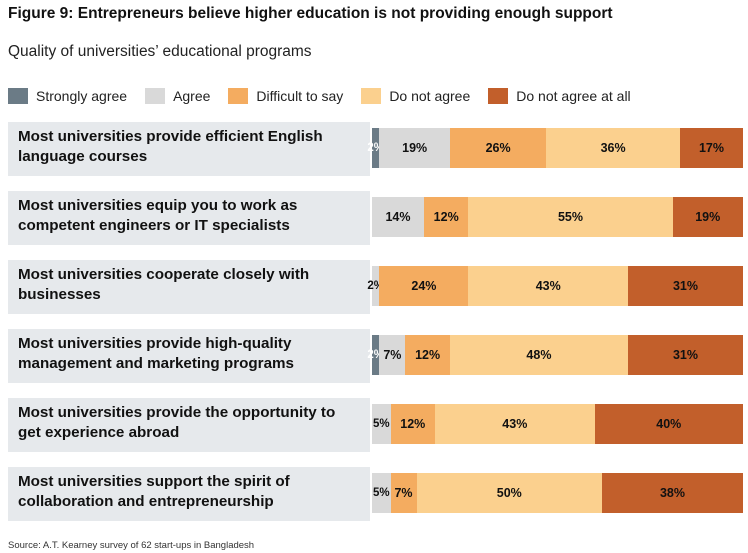  I want to click on legend-item: Do not agree at all, so click(559, 96).